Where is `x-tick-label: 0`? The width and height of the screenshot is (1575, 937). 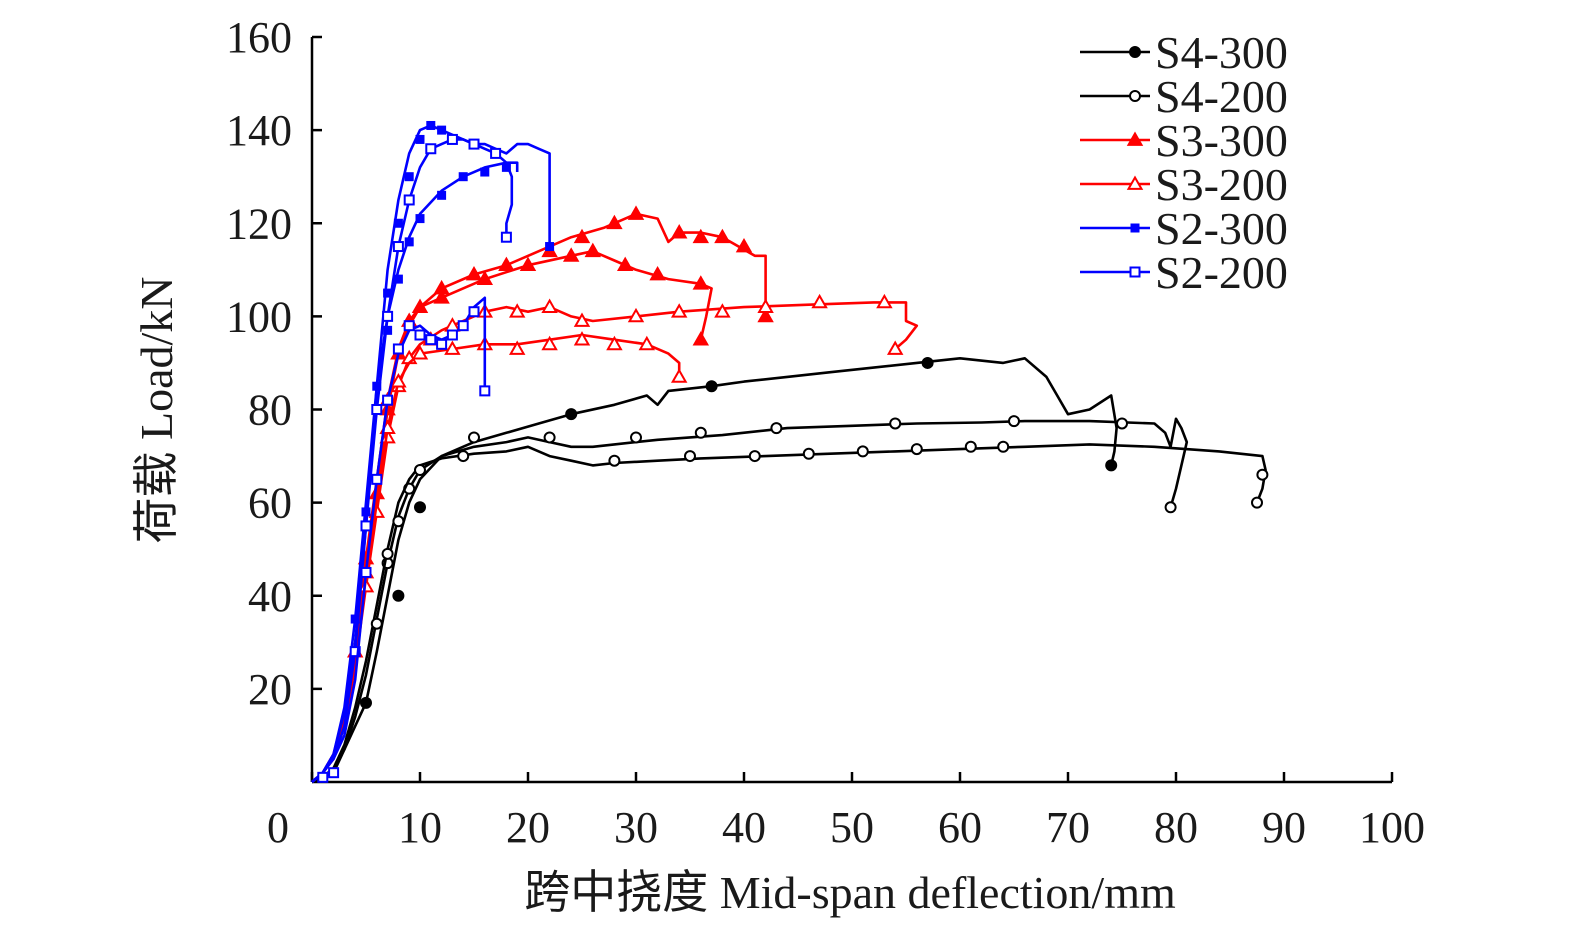 x-tick-label: 0 is located at coordinates (278, 827).